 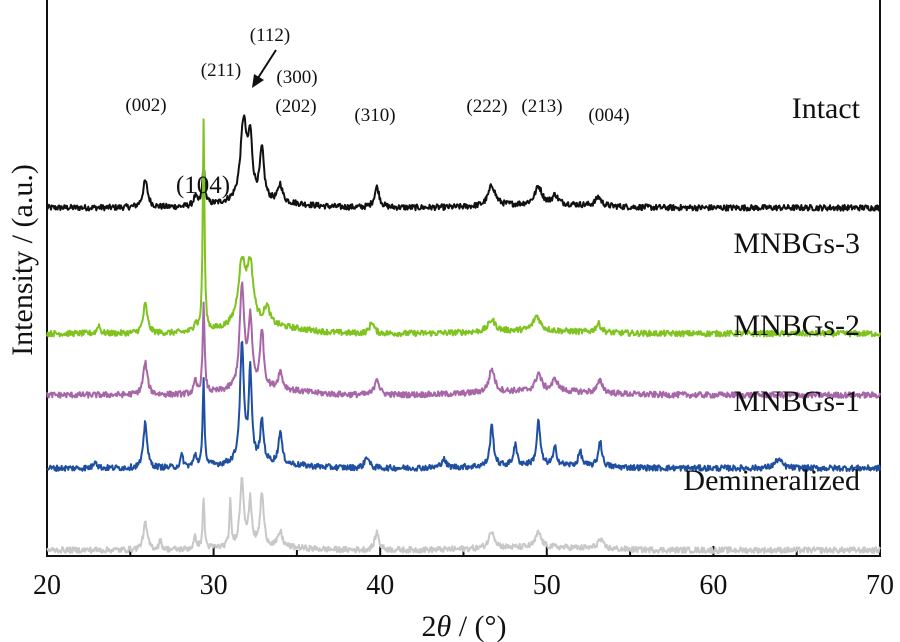 I want to click on annotation-222: (222), so click(x=486, y=106).